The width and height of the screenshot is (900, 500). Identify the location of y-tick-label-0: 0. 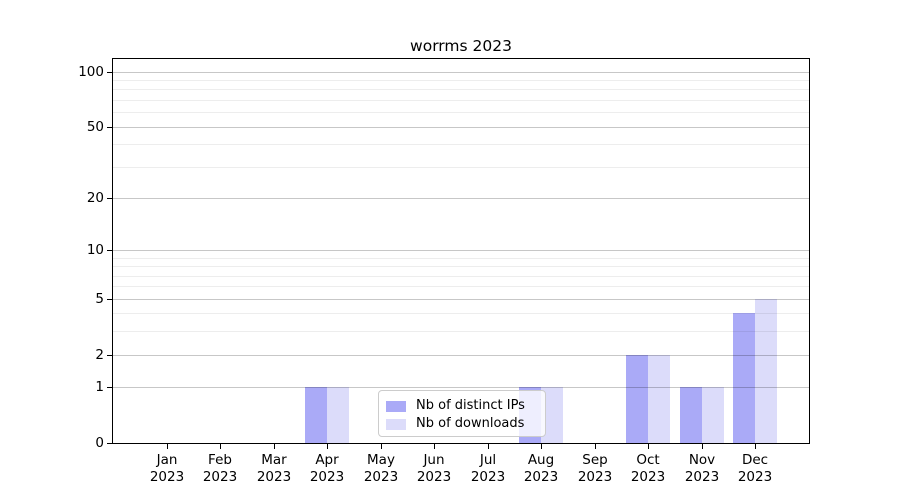
(99, 443).